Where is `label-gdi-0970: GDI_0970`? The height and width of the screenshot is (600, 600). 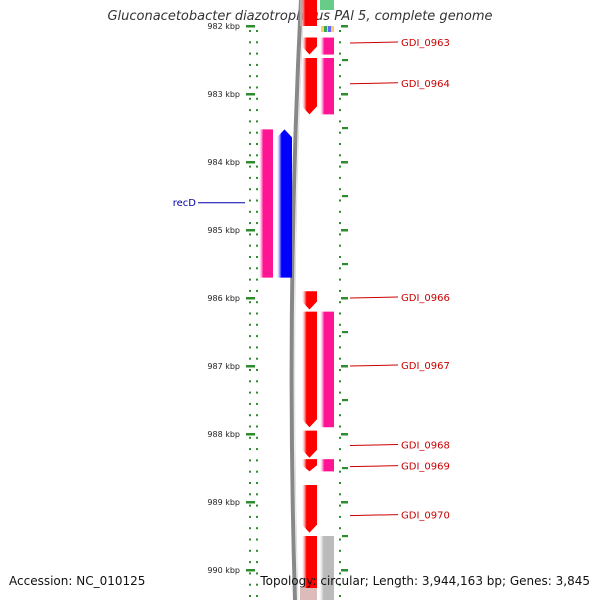
label-gdi-0970: GDI_0970 is located at coordinates (425, 516).